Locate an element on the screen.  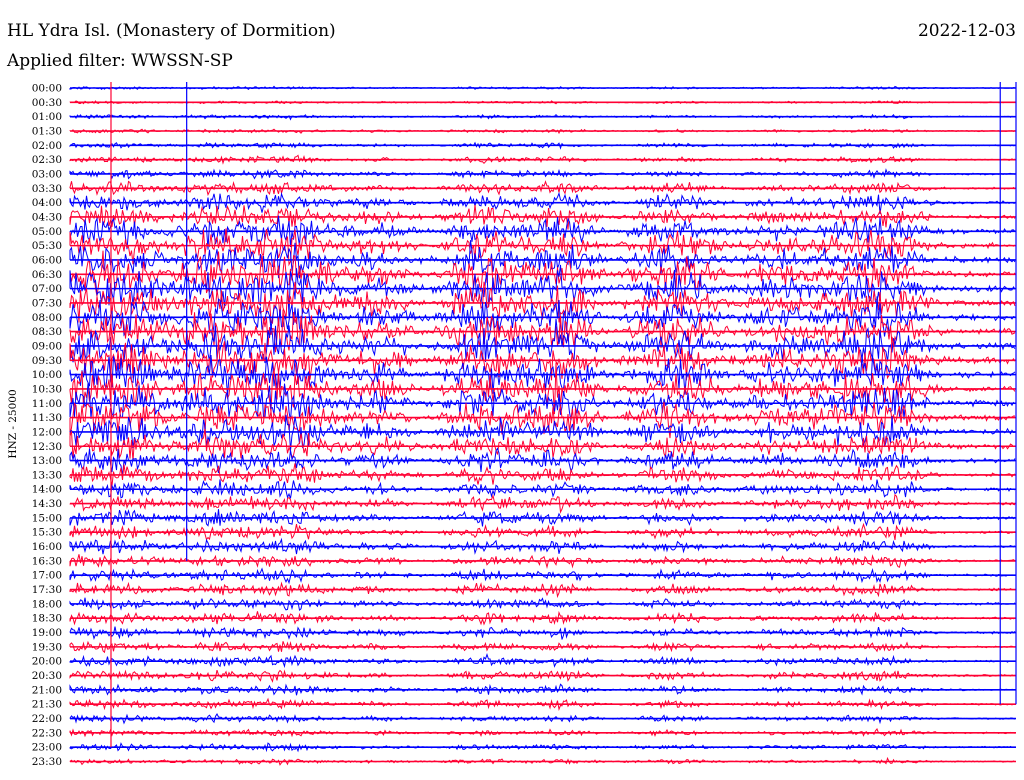
row-time-label: 13:30 is located at coordinates (47, 475).